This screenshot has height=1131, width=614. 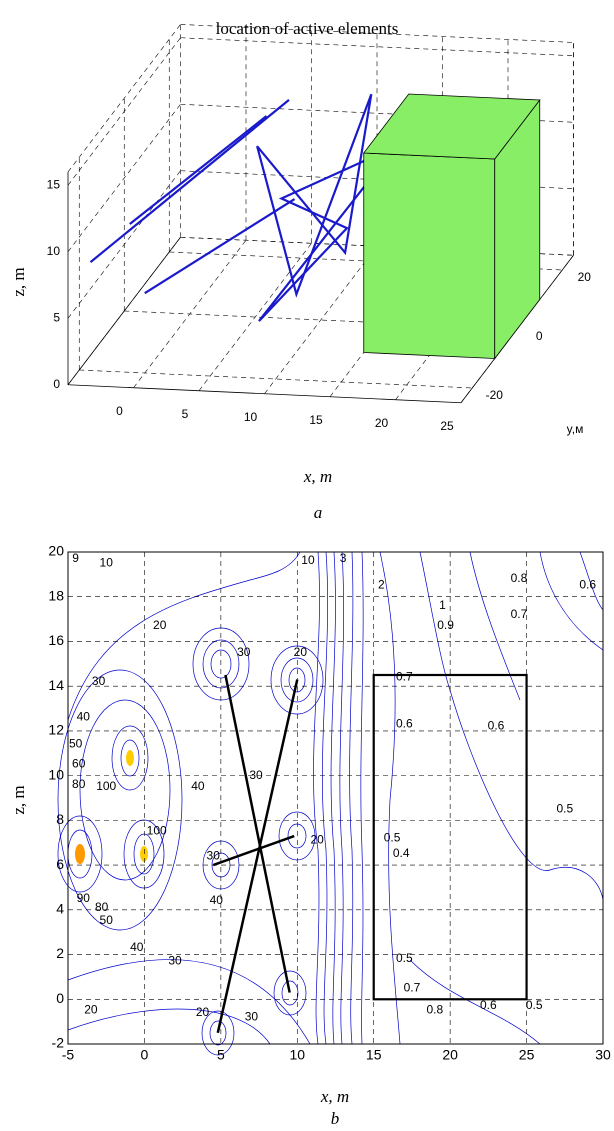 What do you see at coordinates (18, 799) in the screenshot?
I see `y-axis-label: z, m` at bounding box center [18, 799].